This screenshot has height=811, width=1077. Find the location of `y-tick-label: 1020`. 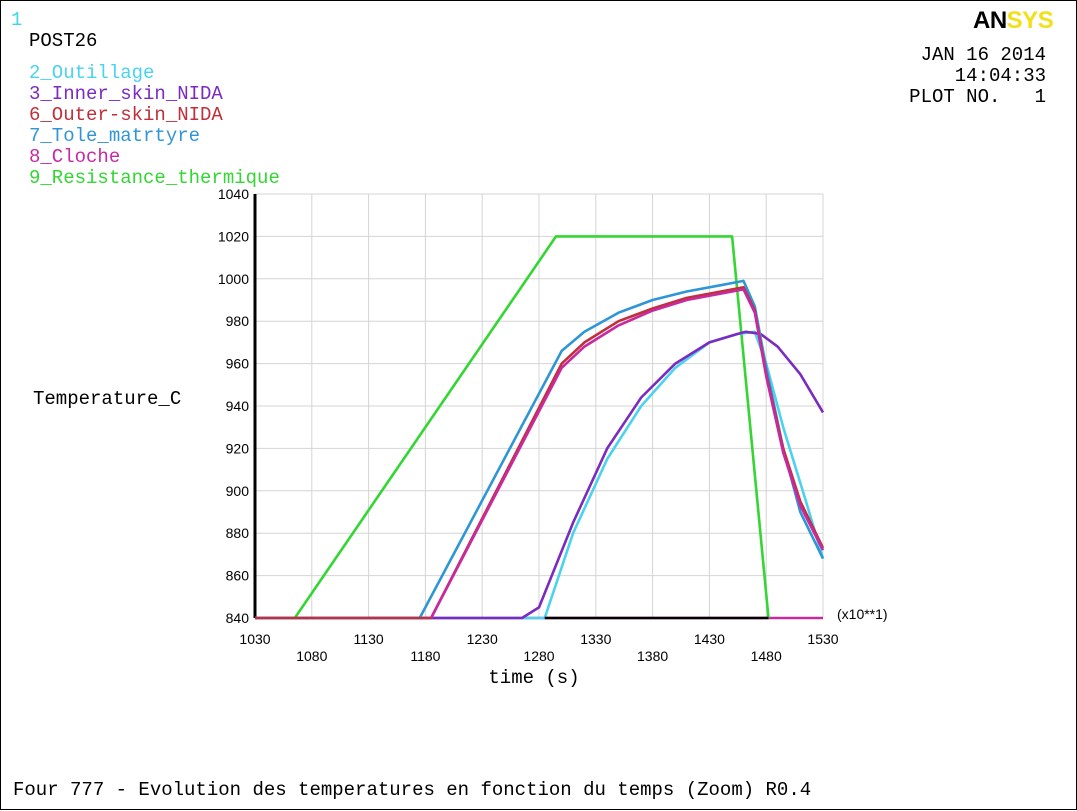

y-tick-label: 1020 is located at coordinates (233, 236).